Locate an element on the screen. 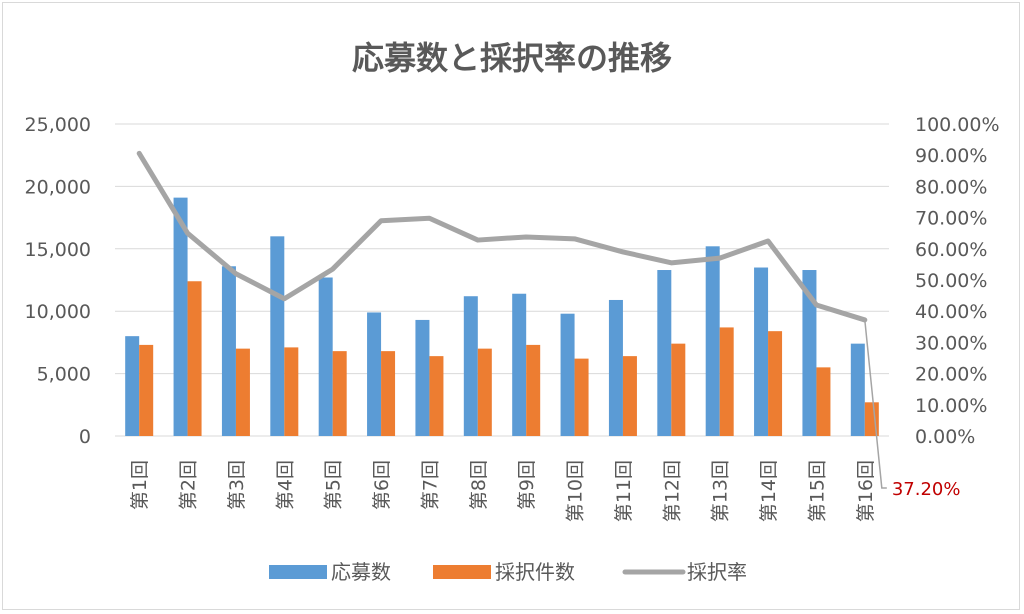 Image resolution: width=1024 pixels, height=614 pixels. right-tick-label: 80.00% is located at coordinates (951, 187).